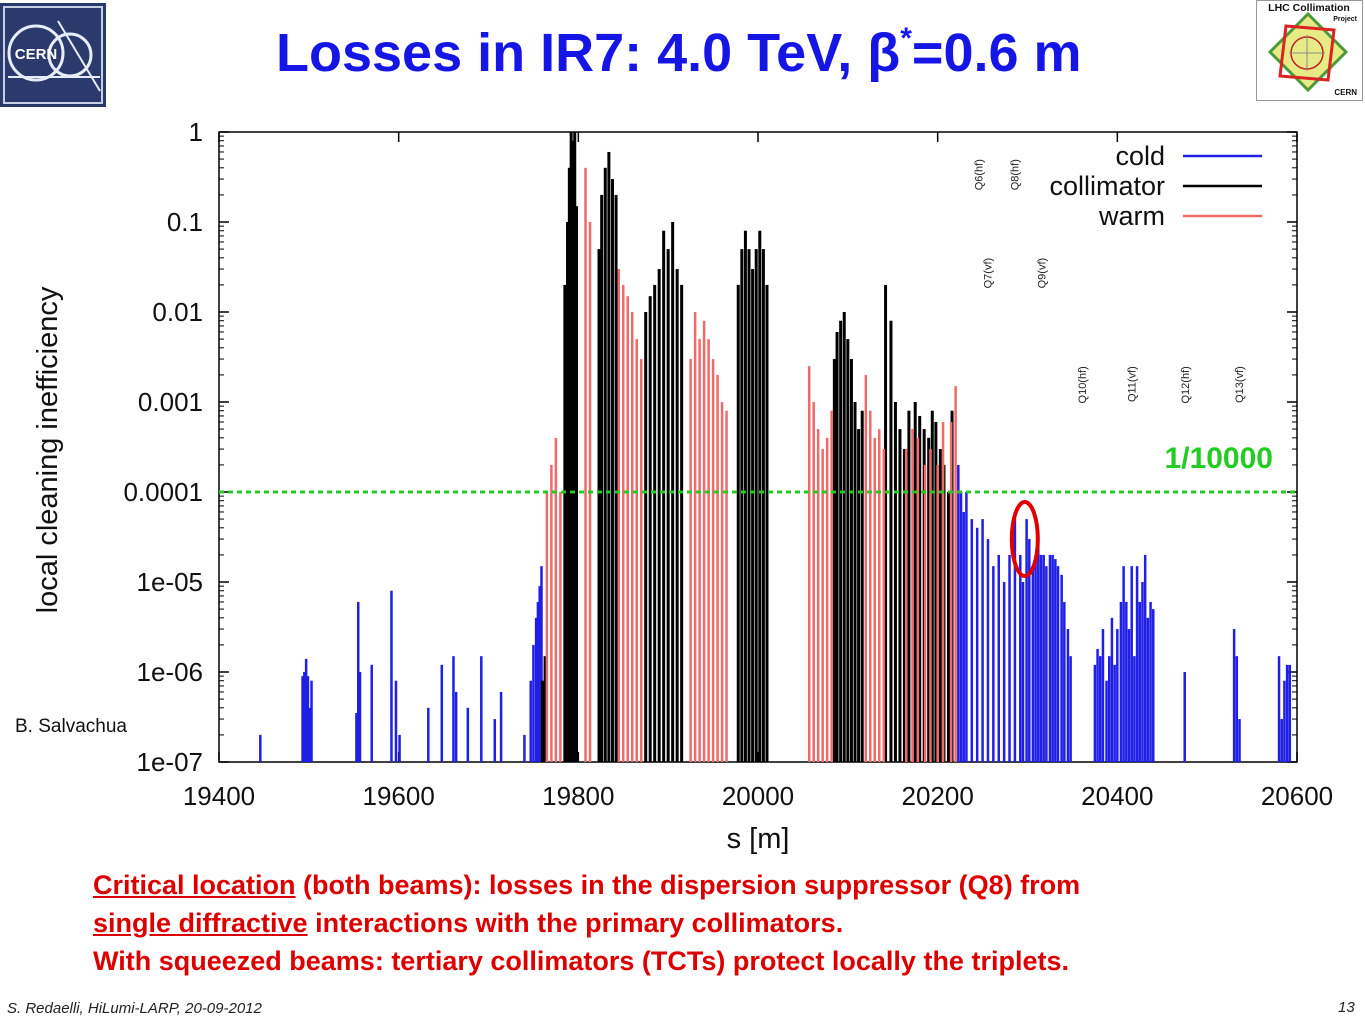 This screenshot has width=1365, height=1024. What do you see at coordinates (578, 796) in the screenshot?
I see `x-tick-label: 19800` at bounding box center [578, 796].